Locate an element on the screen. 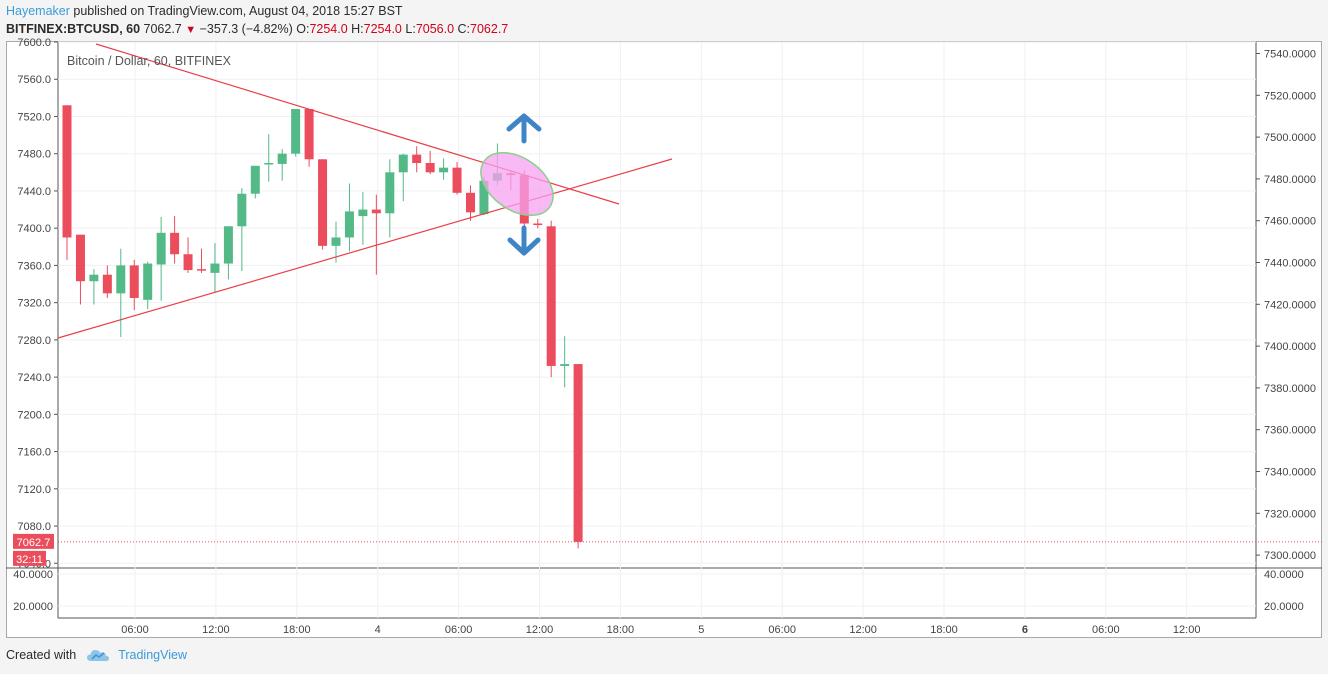 This screenshot has height=674, width=1328. lower-right-tick-label: 20.0000 is located at coordinates (1284, 607).